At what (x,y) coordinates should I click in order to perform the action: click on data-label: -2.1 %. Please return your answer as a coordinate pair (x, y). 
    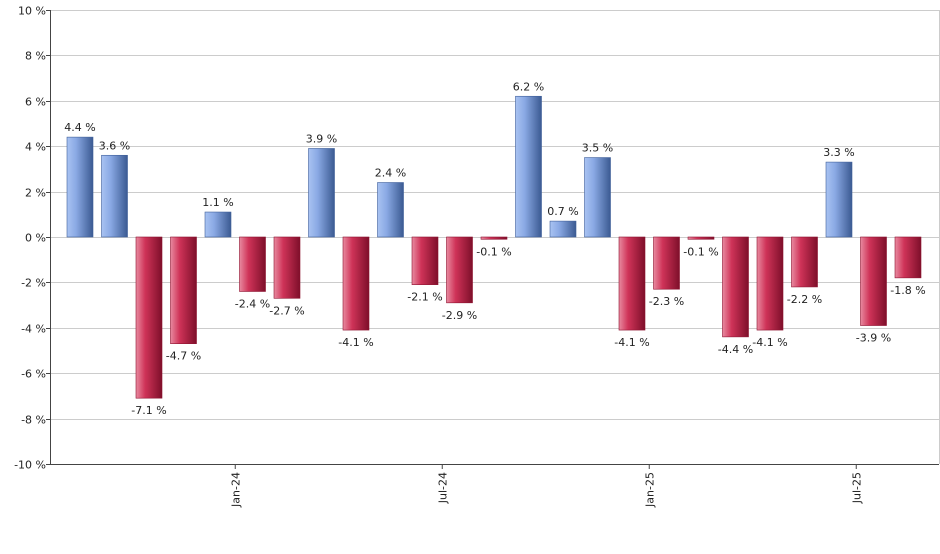
    Looking at the image, I should click on (424, 297).